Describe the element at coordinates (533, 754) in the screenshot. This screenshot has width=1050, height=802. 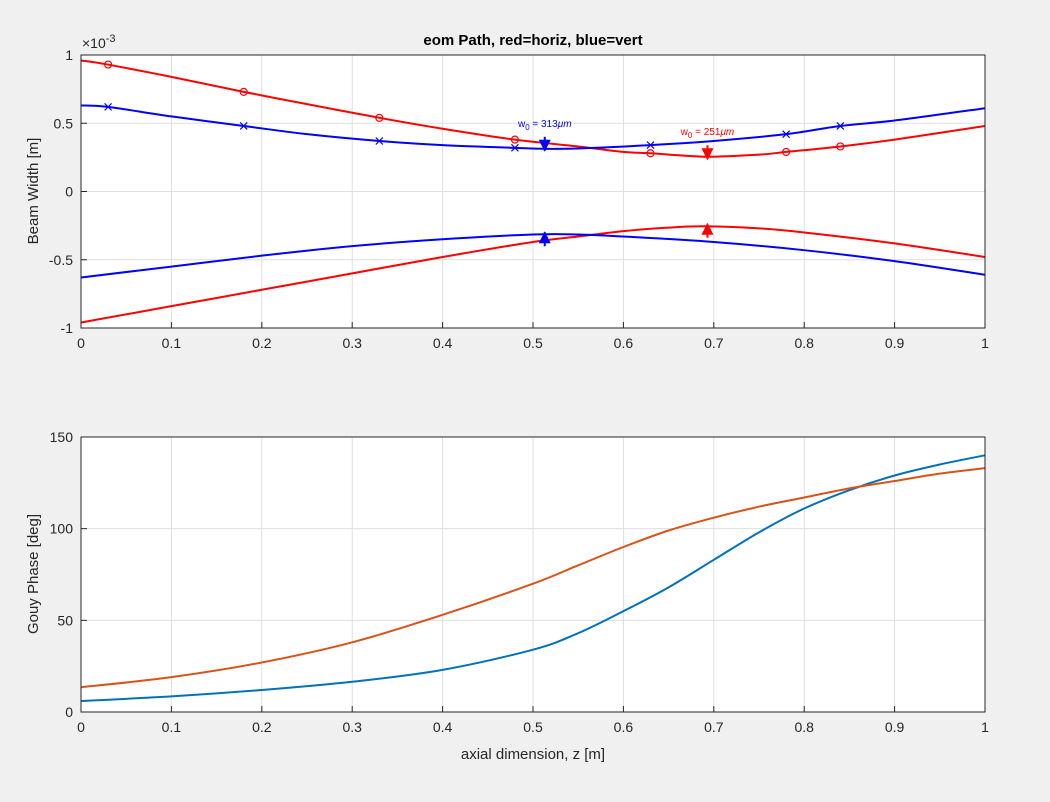
I see `gouy-phase-xlabel: axial dimension, z [m]` at that location.